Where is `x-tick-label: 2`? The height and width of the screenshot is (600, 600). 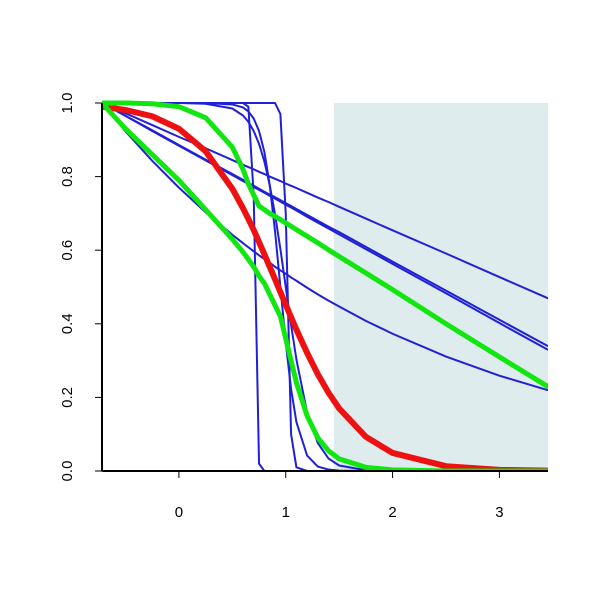
x-tick-label: 2 is located at coordinates (392, 512).